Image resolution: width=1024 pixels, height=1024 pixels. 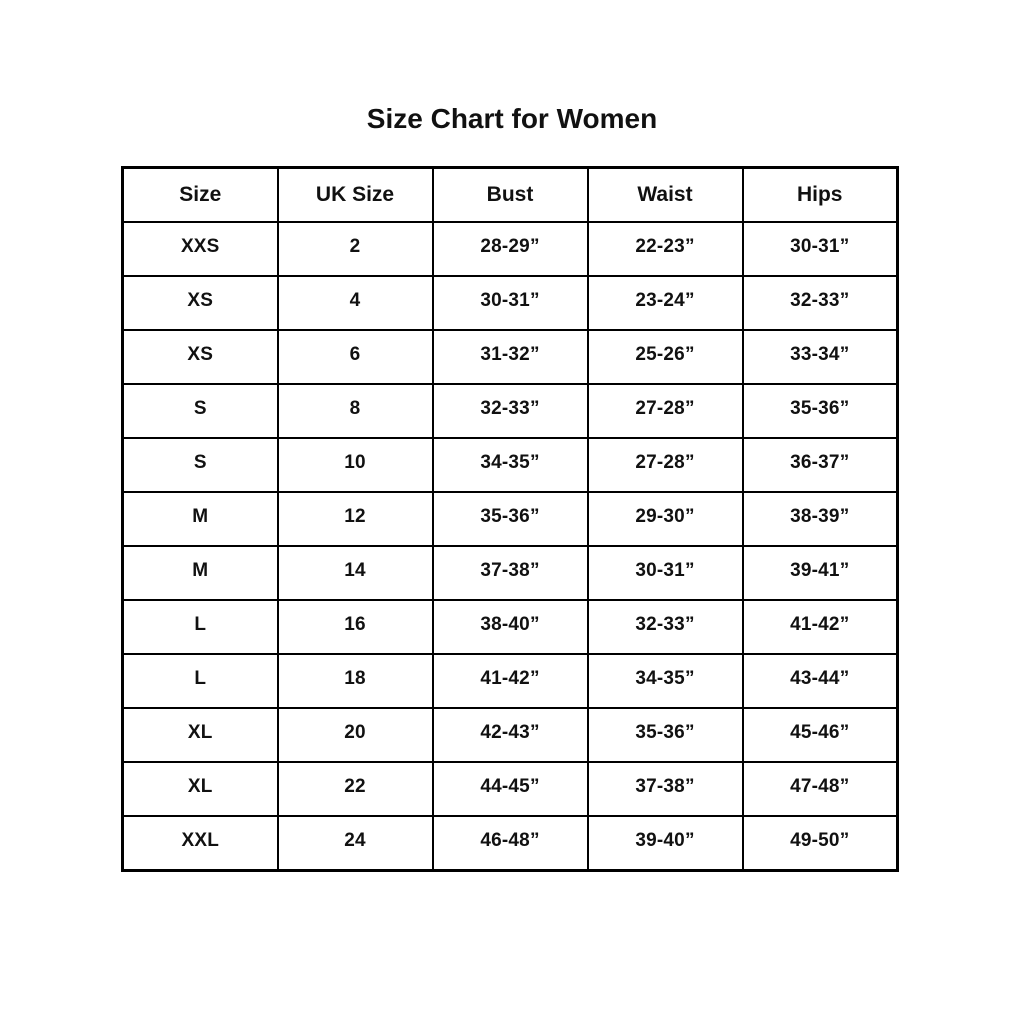 I want to click on table-row: XS 6 31-32” 25-26” 33-34”, so click(x=510, y=357).